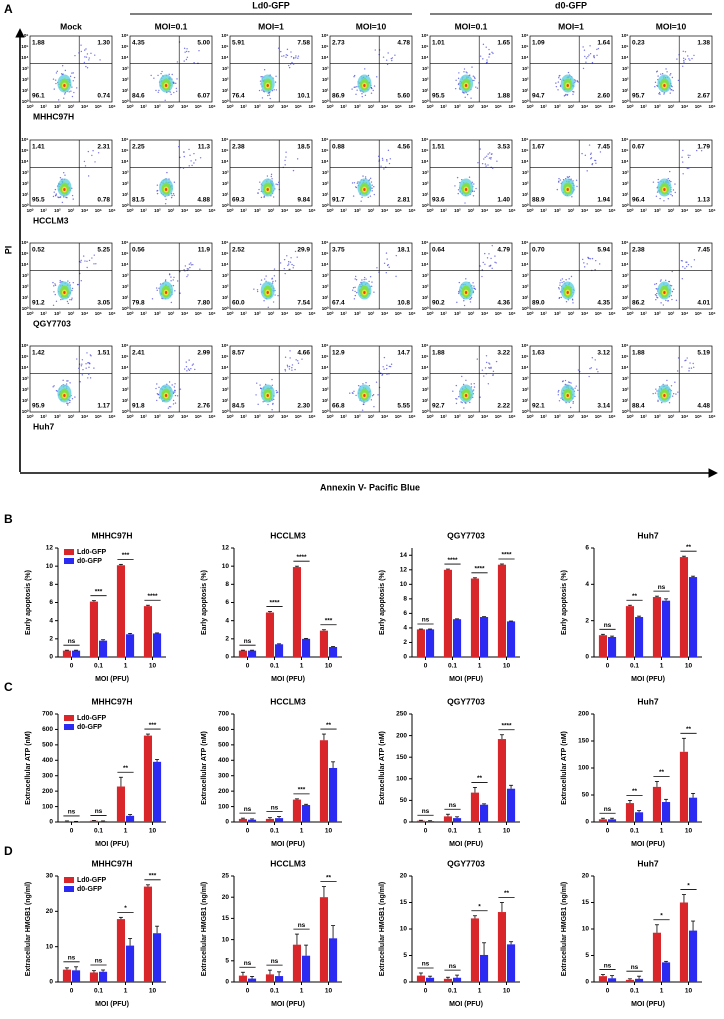 This screenshot has width=724, height=1019. I want to click on quadrant-value: 1.40, so click(503, 200).